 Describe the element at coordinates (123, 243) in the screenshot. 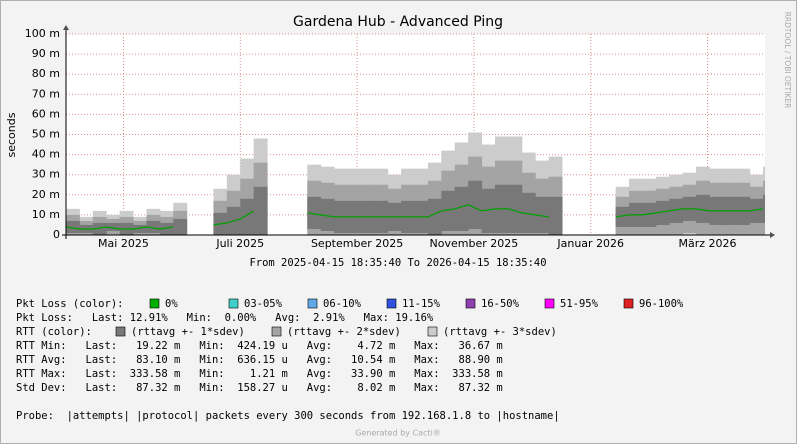

I see `x-tick-label: Mai 2025` at that location.